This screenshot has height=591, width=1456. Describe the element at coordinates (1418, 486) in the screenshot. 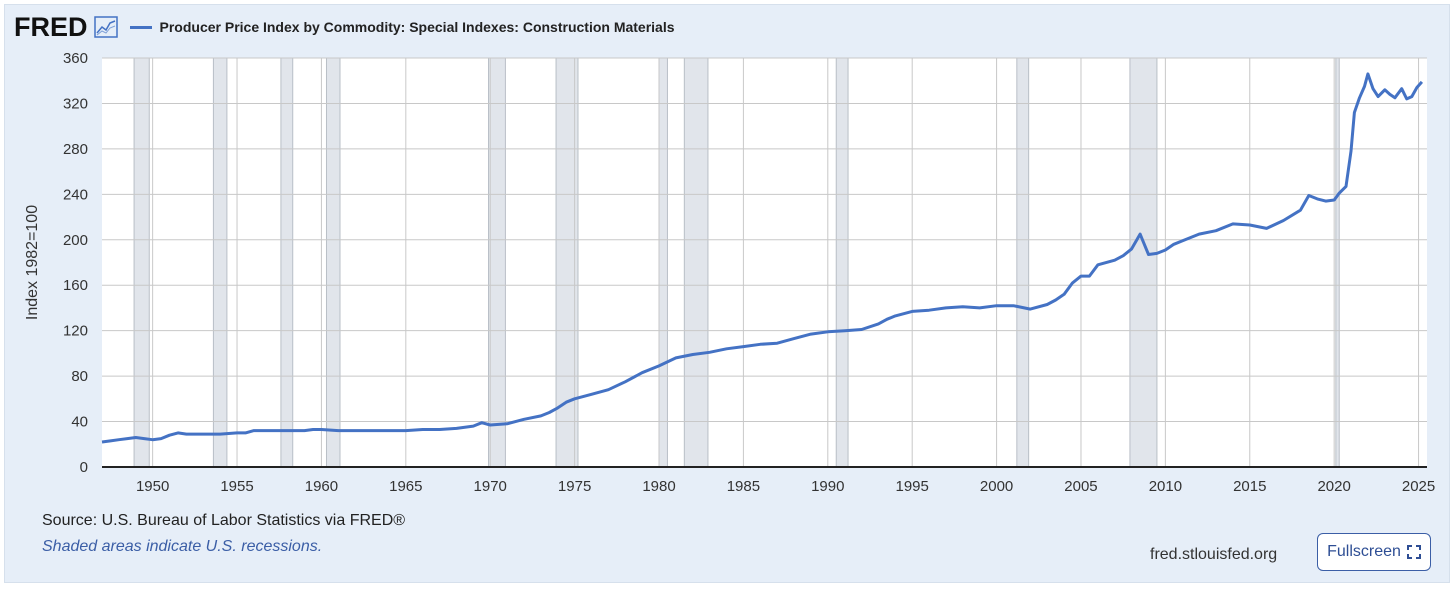

I see `x-tick-label: 2025` at that location.